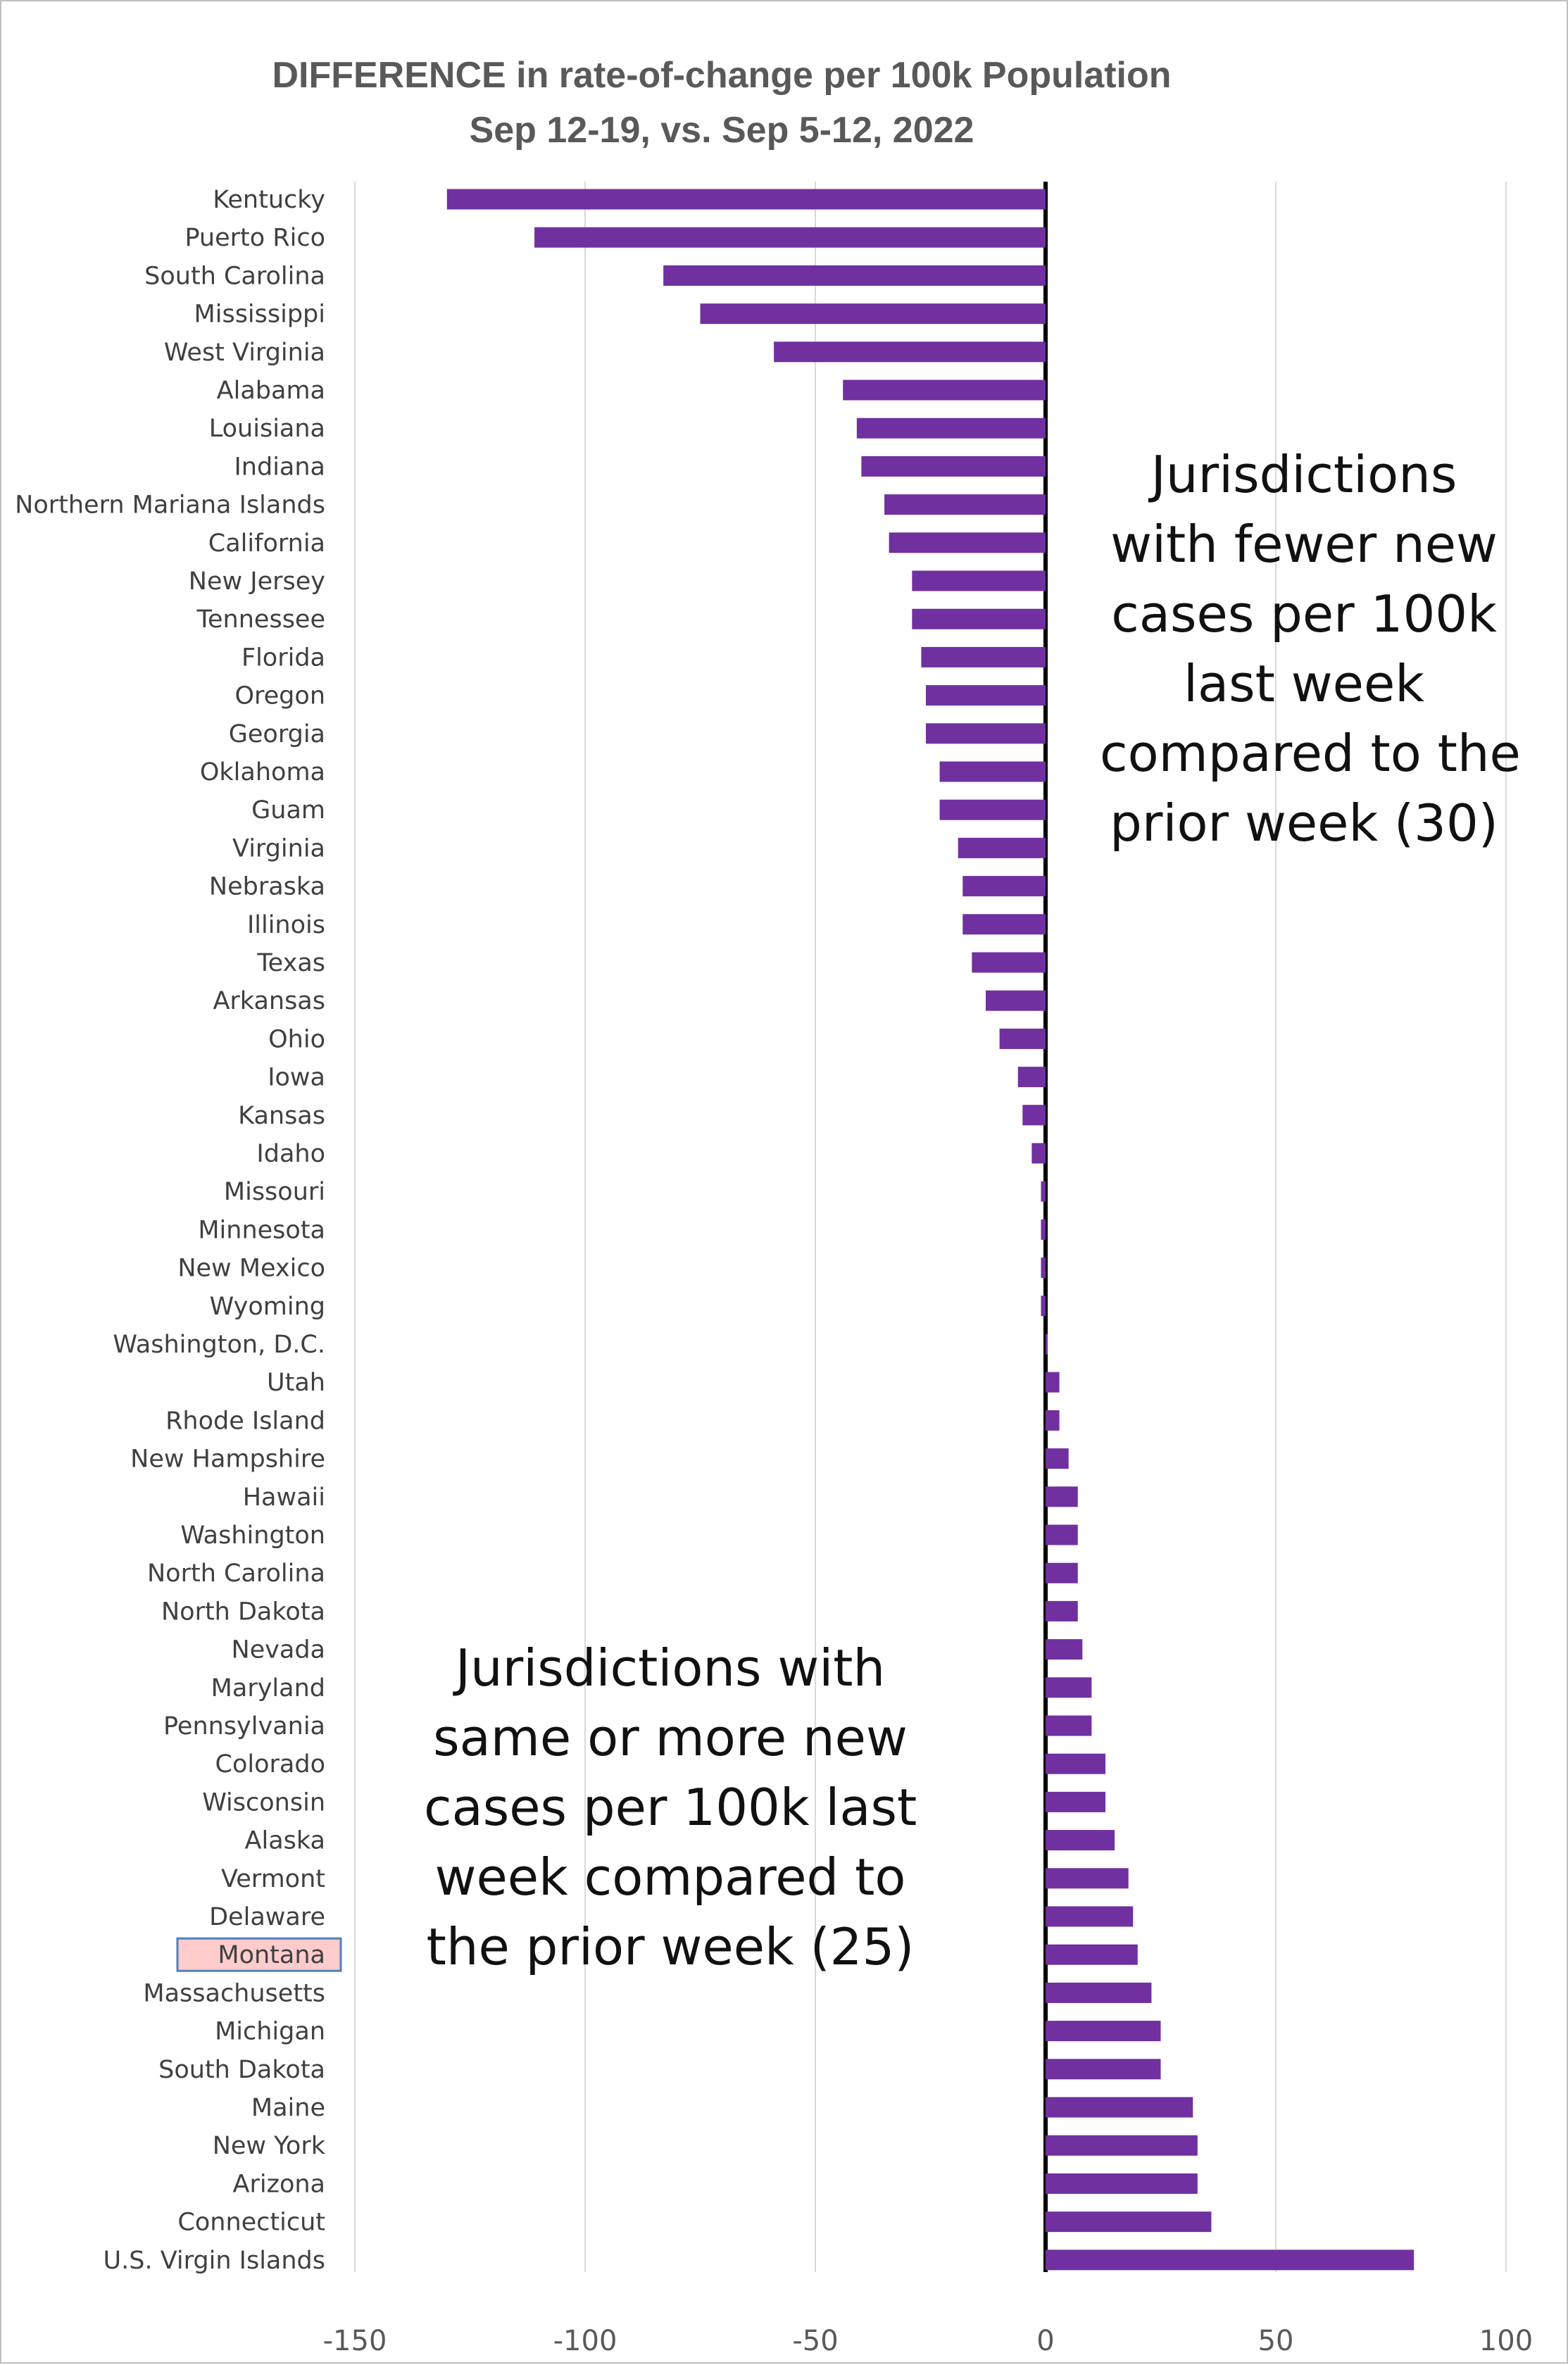  Describe the element at coordinates (259, 1954) in the screenshot. I see `highlight-box` at that location.